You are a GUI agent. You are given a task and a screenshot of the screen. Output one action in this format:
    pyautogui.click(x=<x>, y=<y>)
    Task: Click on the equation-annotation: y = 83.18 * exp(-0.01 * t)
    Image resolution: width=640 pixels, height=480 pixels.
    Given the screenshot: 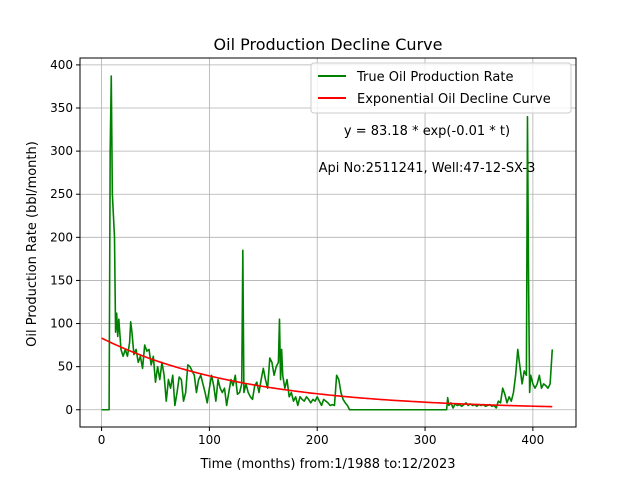 What is the action you would take?
    pyautogui.click(x=427, y=131)
    